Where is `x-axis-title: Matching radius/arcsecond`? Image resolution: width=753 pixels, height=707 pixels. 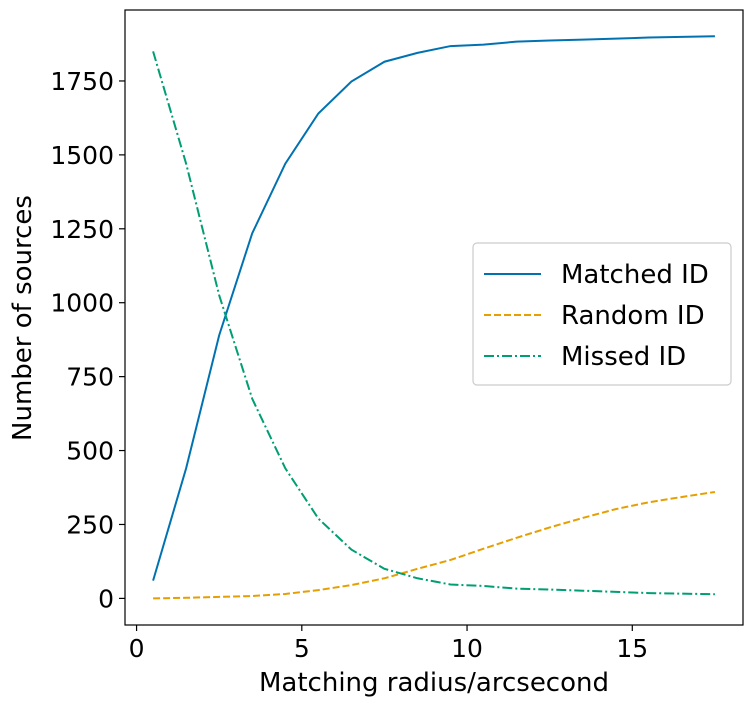 x-axis-title: Matching radius/arcsecond is located at coordinates (434, 683).